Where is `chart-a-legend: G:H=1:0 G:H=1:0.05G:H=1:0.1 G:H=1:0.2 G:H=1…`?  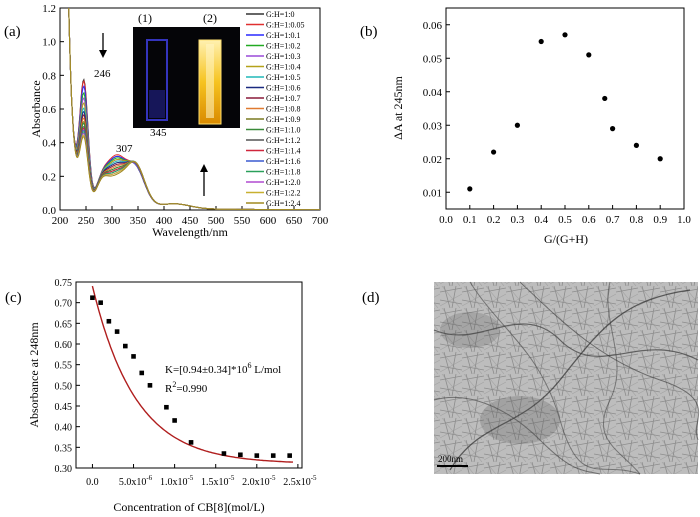
chart-a-legend: G:H=1:0 G:H=1:0.05G:H=1:0.1 G:H=1:0.2 G:H=1… is located at coordinates (275, 109).